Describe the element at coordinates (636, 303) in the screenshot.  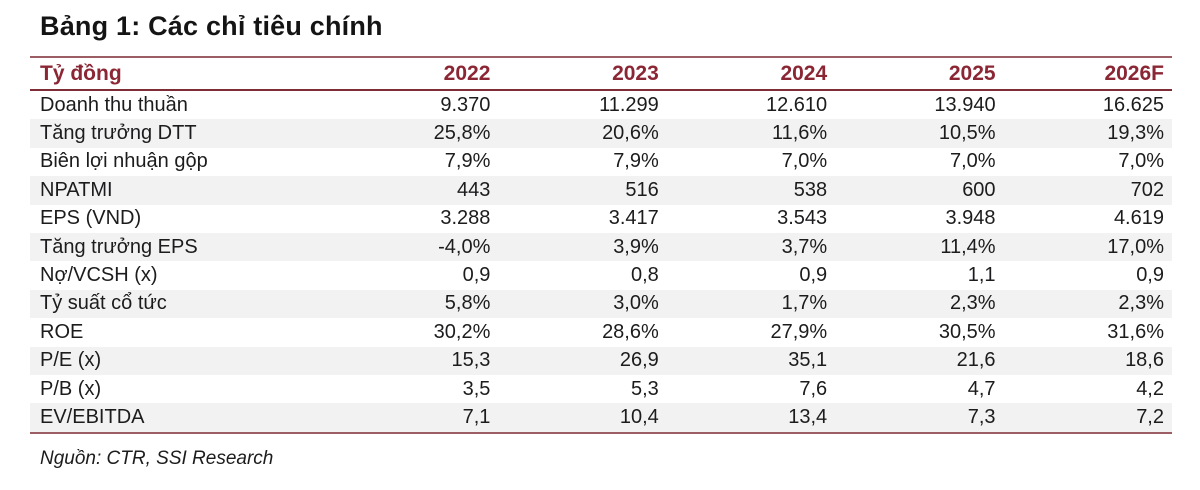
I see `cell-value: 3,0%` at that location.